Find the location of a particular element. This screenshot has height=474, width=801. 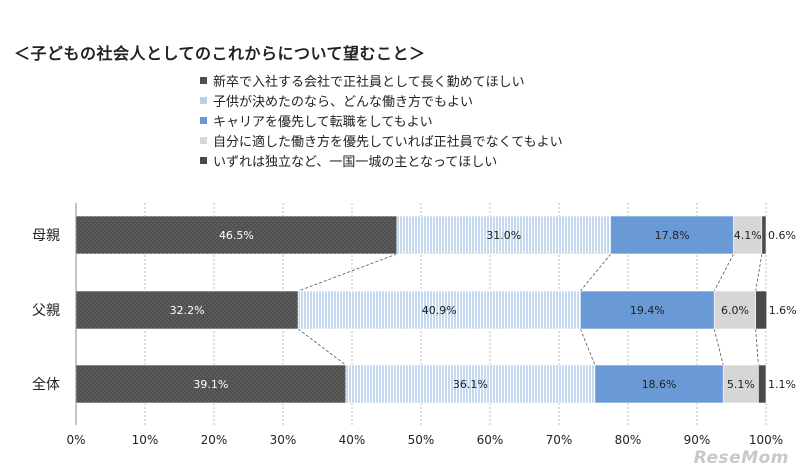

legend-item-4: いずれは独立など、一国一城の主となってほしい is located at coordinates (381, 160).